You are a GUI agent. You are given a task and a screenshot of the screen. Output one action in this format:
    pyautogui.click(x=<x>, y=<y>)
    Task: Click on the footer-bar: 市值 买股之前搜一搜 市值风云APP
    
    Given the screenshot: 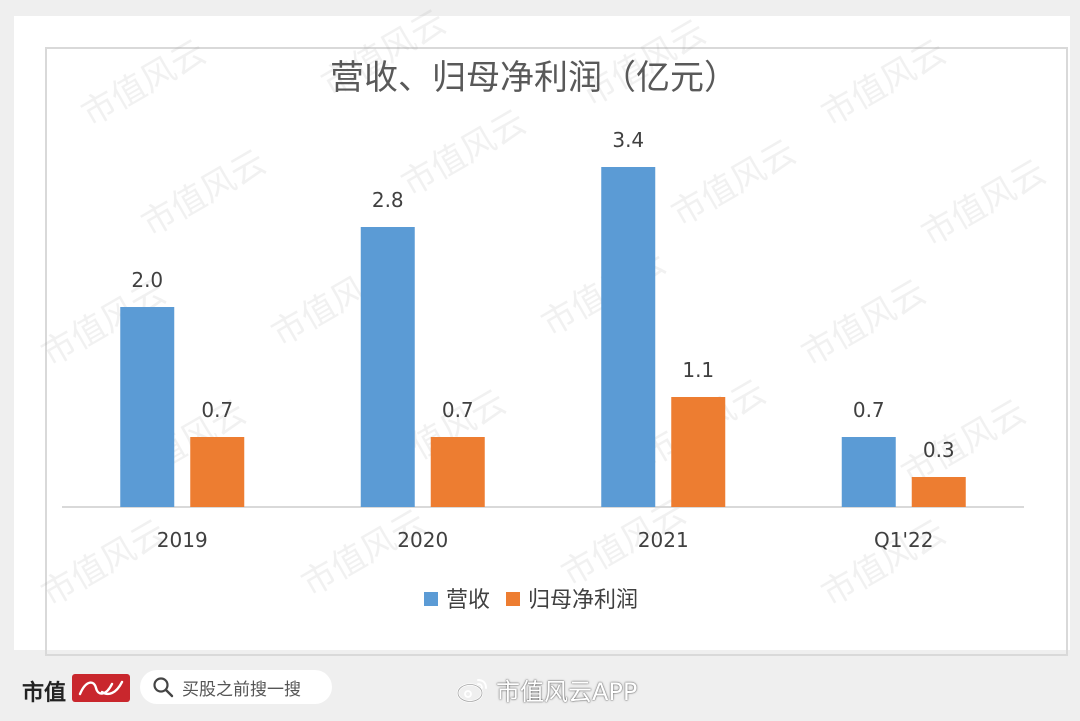 What is the action you would take?
    pyautogui.click(x=540, y=685)
    